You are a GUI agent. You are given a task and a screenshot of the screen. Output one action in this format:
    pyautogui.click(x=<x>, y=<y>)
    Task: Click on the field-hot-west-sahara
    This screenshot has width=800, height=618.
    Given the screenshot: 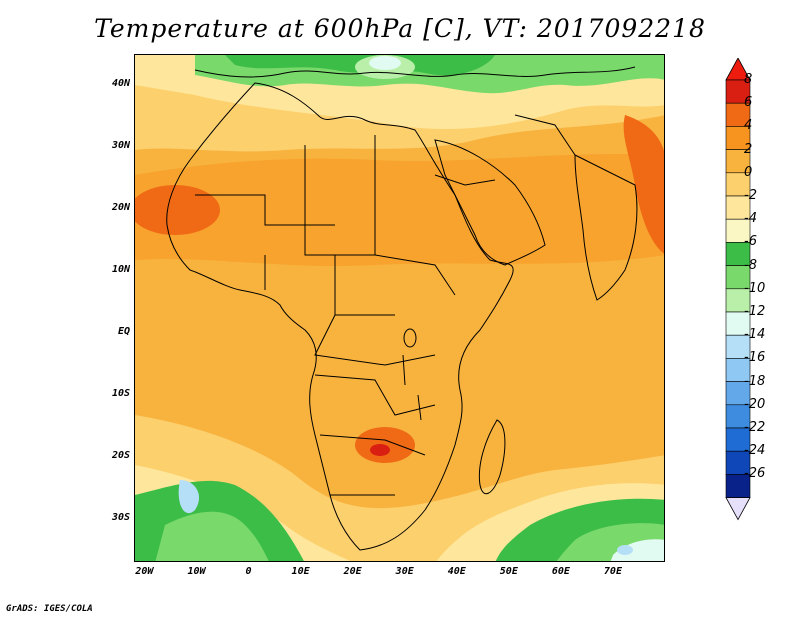 What is the action you would take?
    pyautogui.click(x=177, y=210)
    